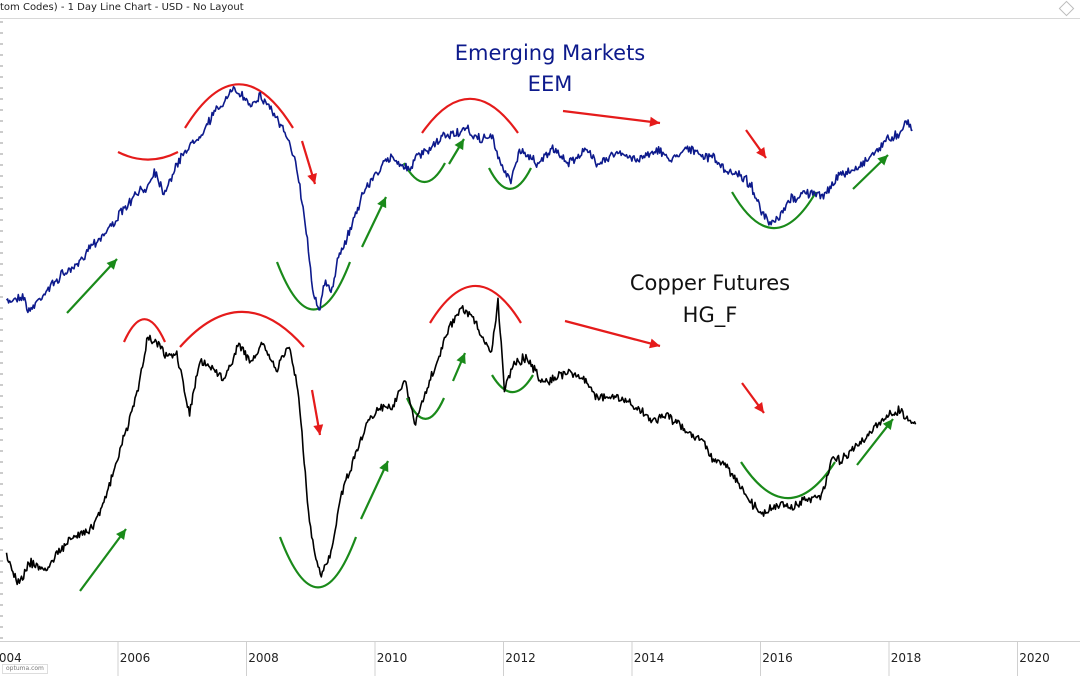 This screenshot has width=1080, height=680. I want to click on eem-label-line-2: EEM, so click(550, 84).